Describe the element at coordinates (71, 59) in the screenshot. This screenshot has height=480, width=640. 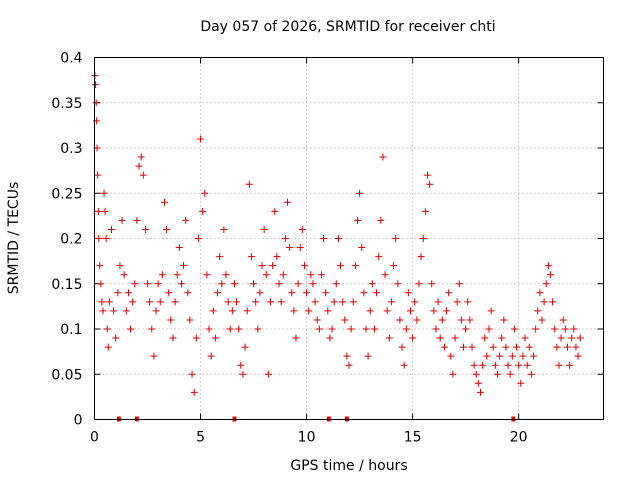
I see `y-tick-label: 0.4` at that location.